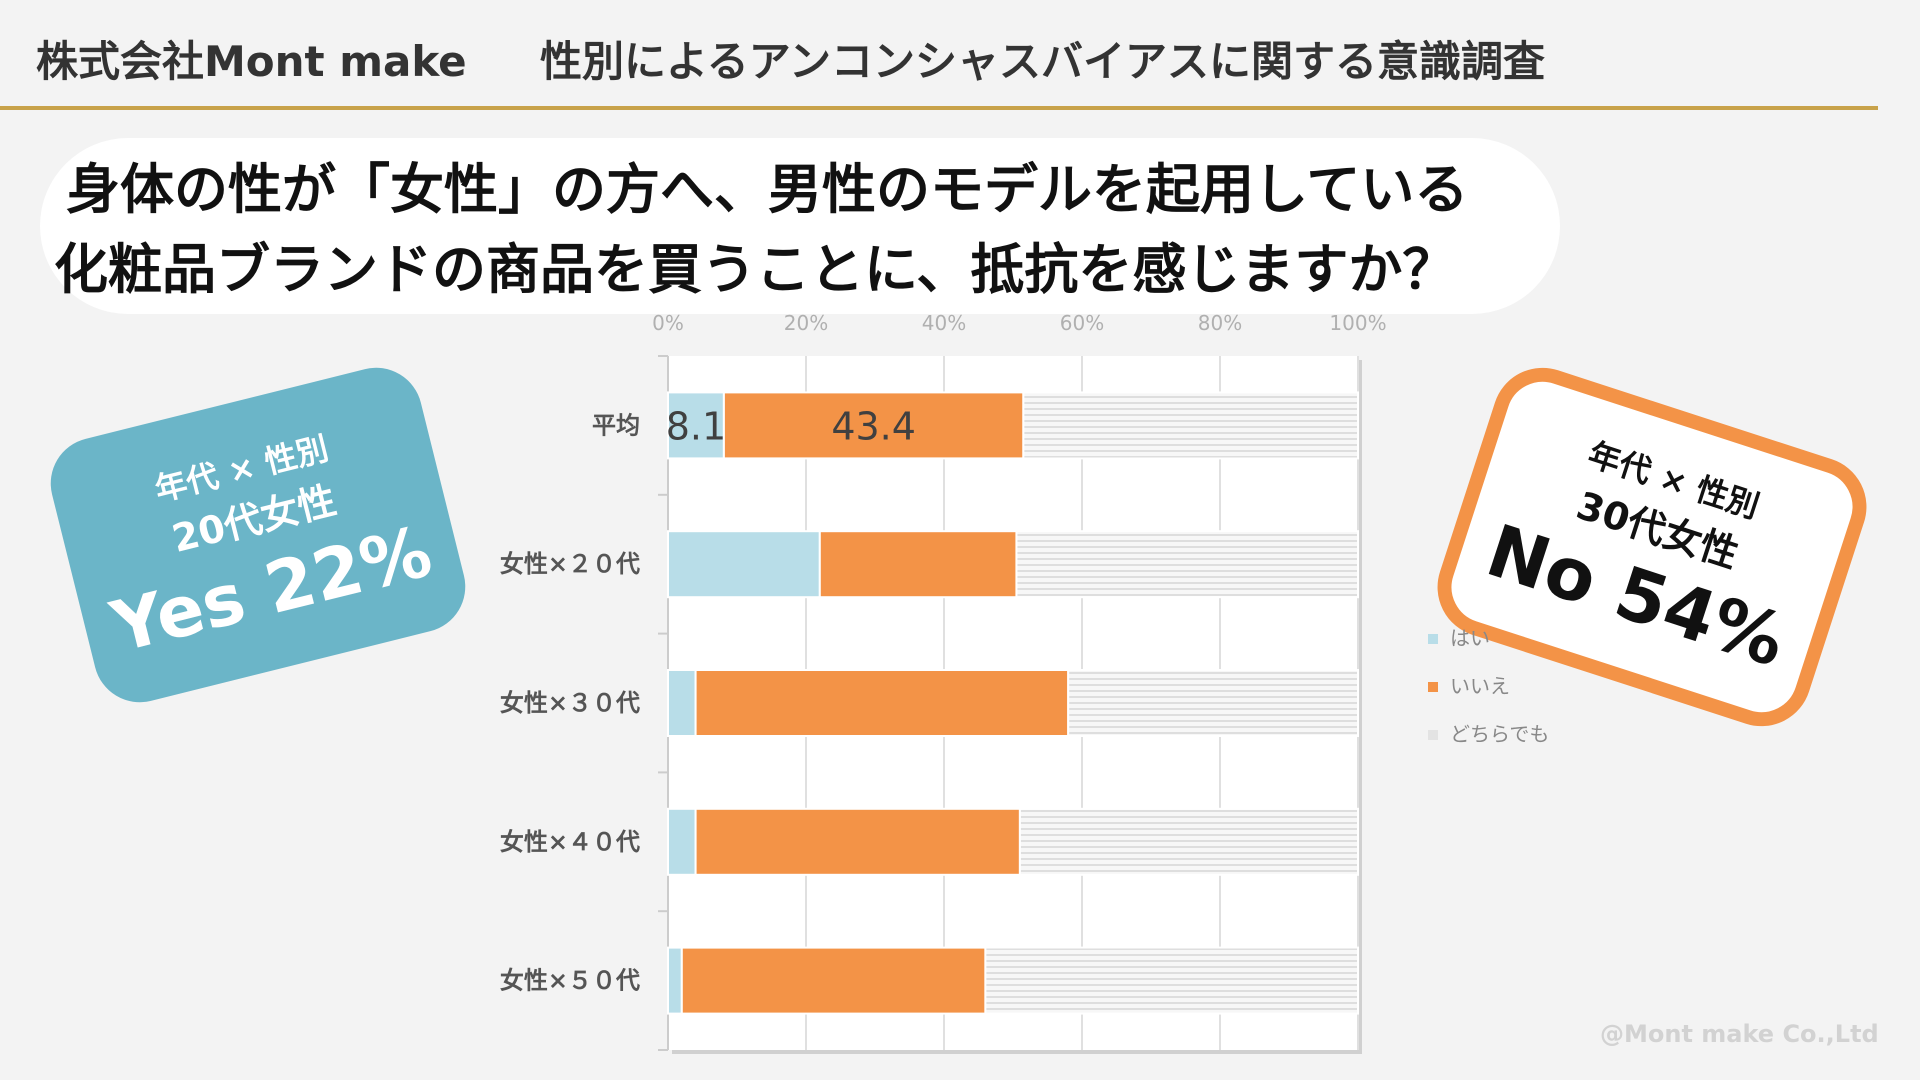 The height and width of the screenshot is (1080, 1920). I want to click on x-tick-label: 20%, so click(806, 323).